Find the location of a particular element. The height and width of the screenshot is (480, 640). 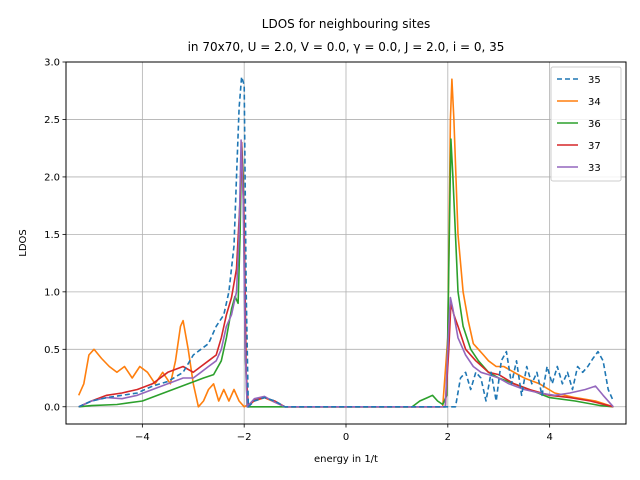

y-tick-label: 1.5 is located at coordinates (52, 235).